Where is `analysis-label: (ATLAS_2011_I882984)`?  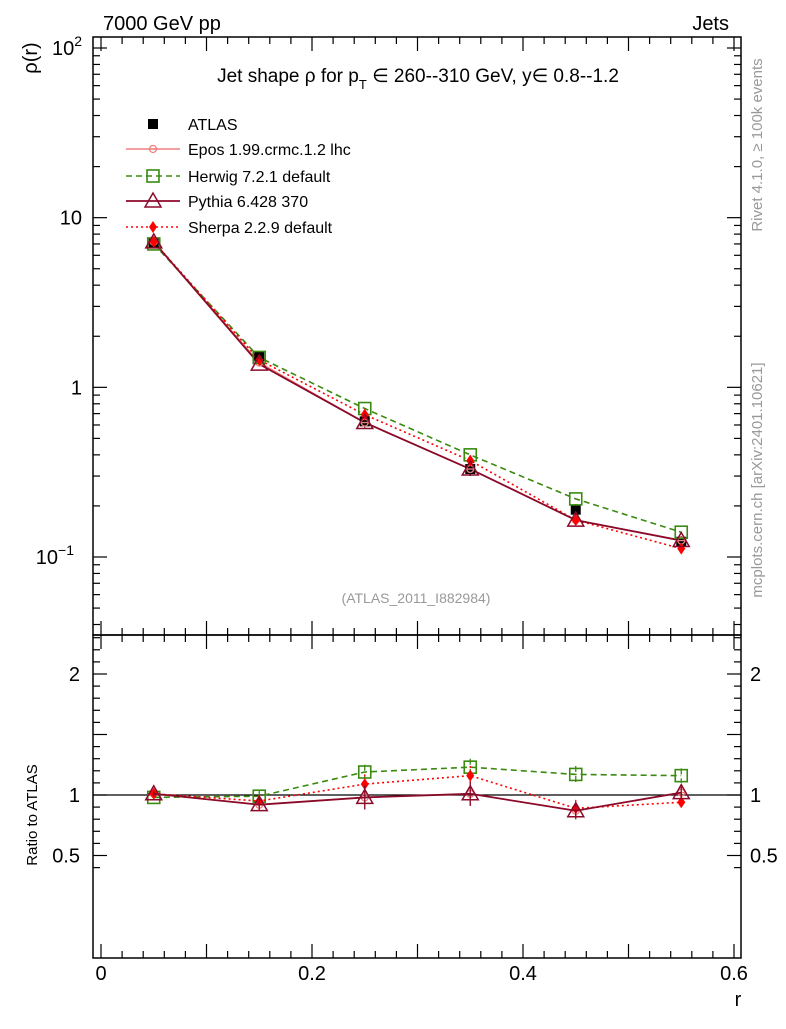 analysis-label: (ATLAS_2011_I882984) is located at coordinates (416, 598).